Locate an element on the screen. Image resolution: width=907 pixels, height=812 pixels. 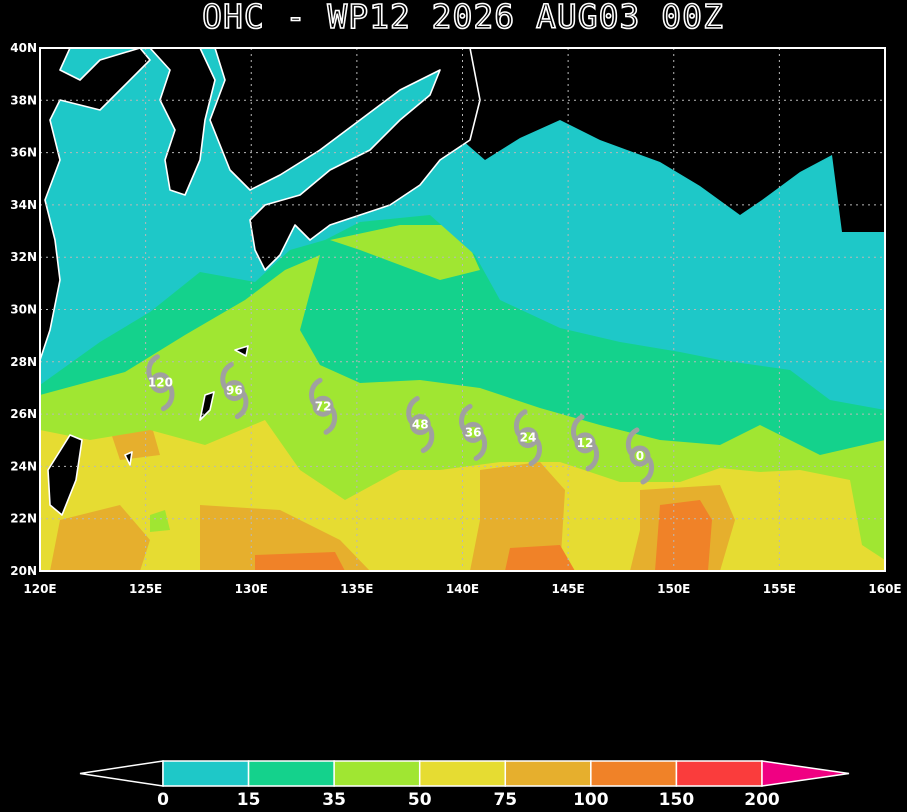
storm-position: 12 is located at coordinates (585, 443).